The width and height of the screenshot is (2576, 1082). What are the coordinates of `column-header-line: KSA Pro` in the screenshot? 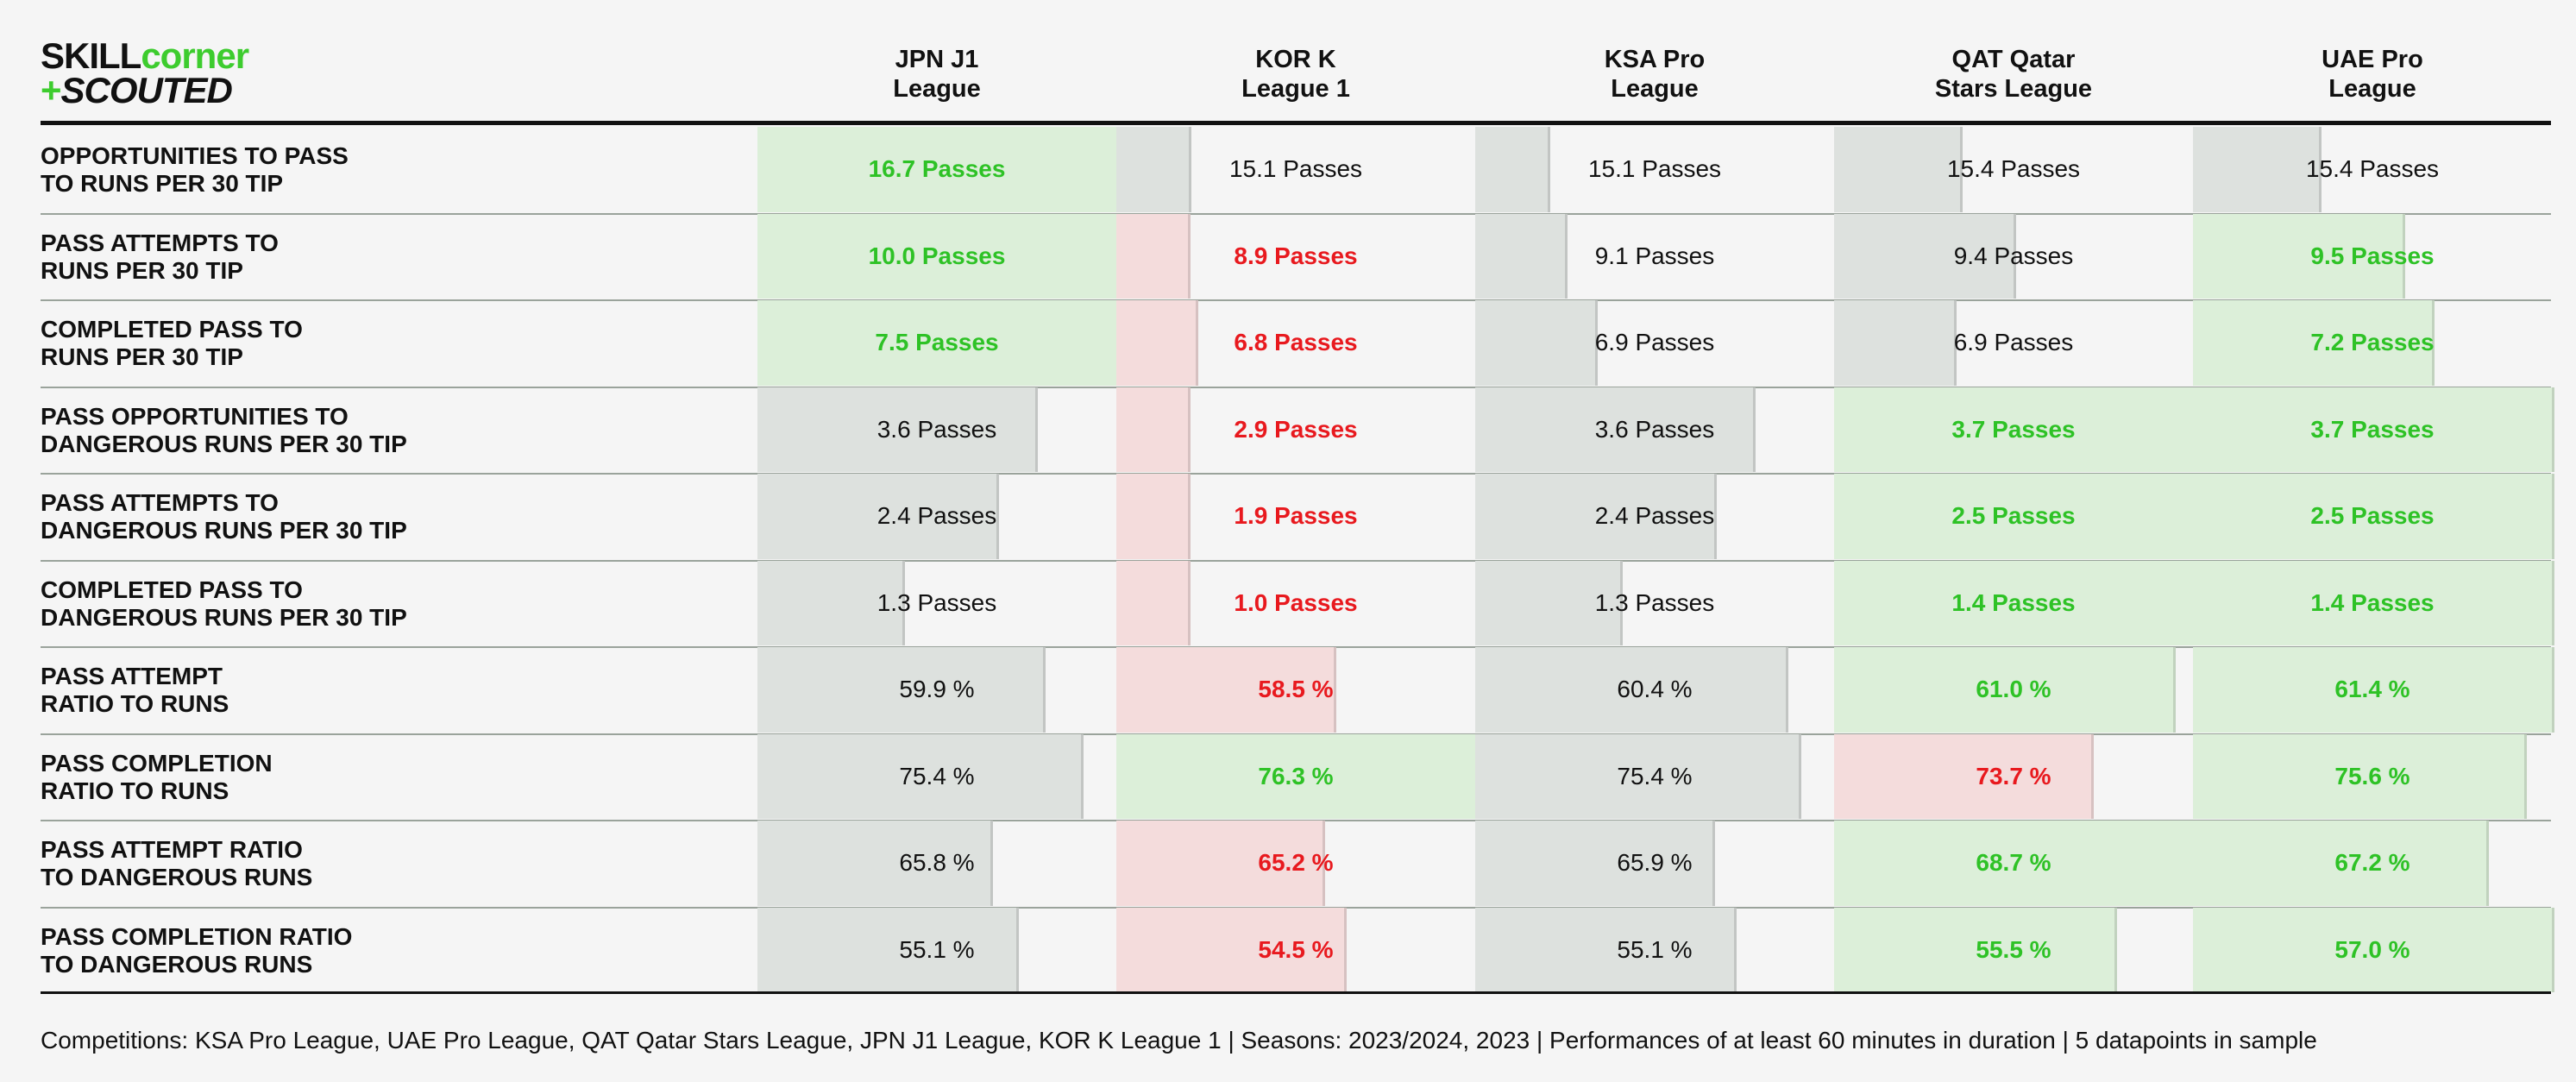 It's located at (1655, 59).